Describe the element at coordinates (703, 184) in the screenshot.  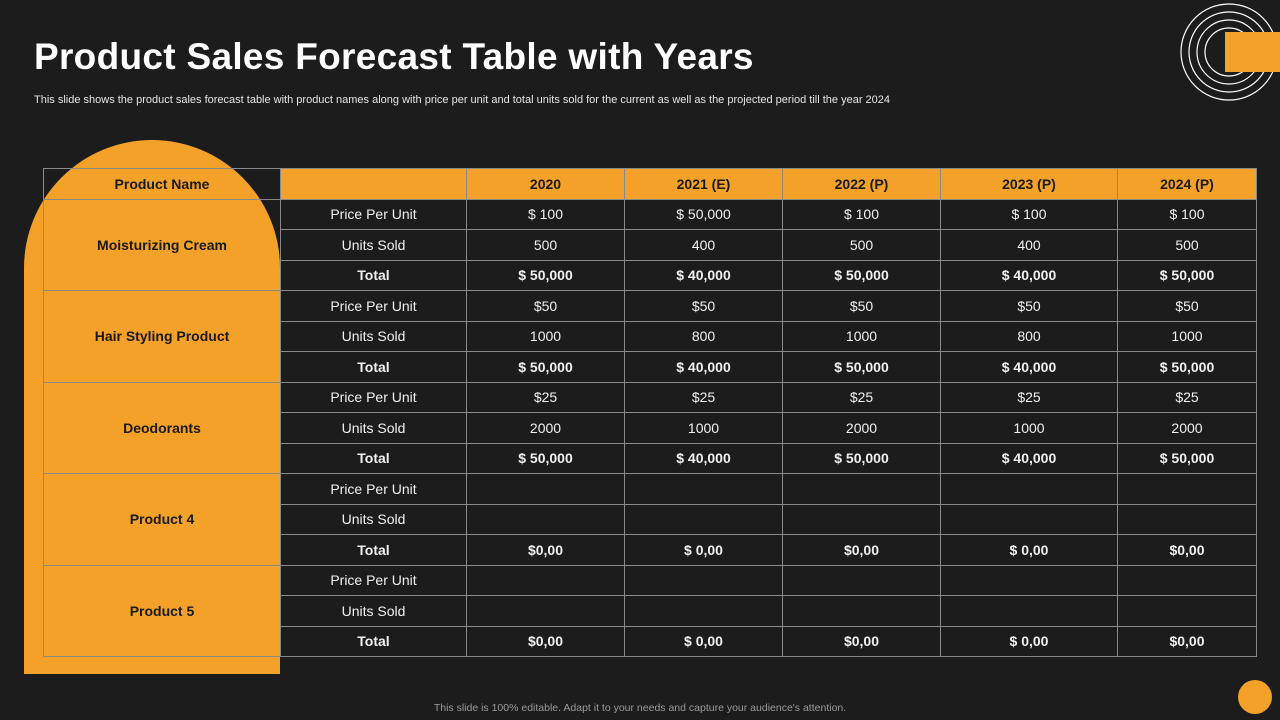
I see `year-header: 2021 (E)` at that location.